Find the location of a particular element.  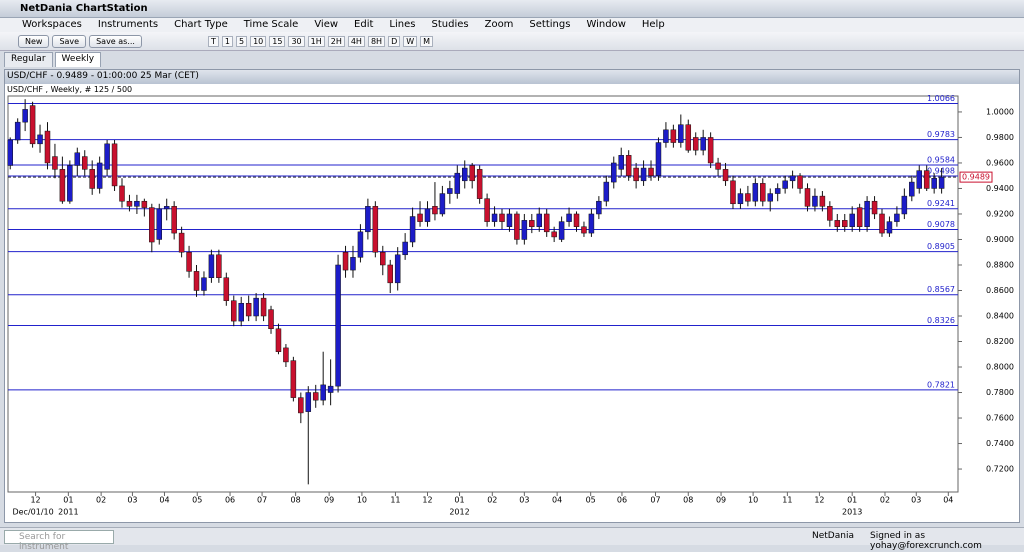

menu-item: Studies is located at coordinates (450, 24).